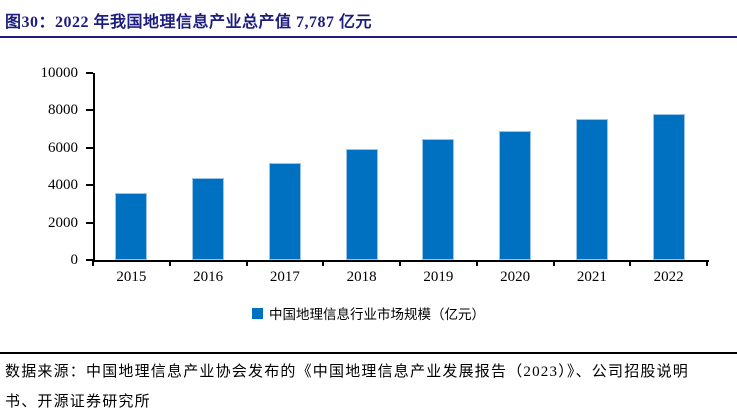 This screenshot has height=419, width=737. What do you see at coordinates (361, 277) in the screenshot?
I see `x-axis-label: 2018` at bounding box center [361, 277].